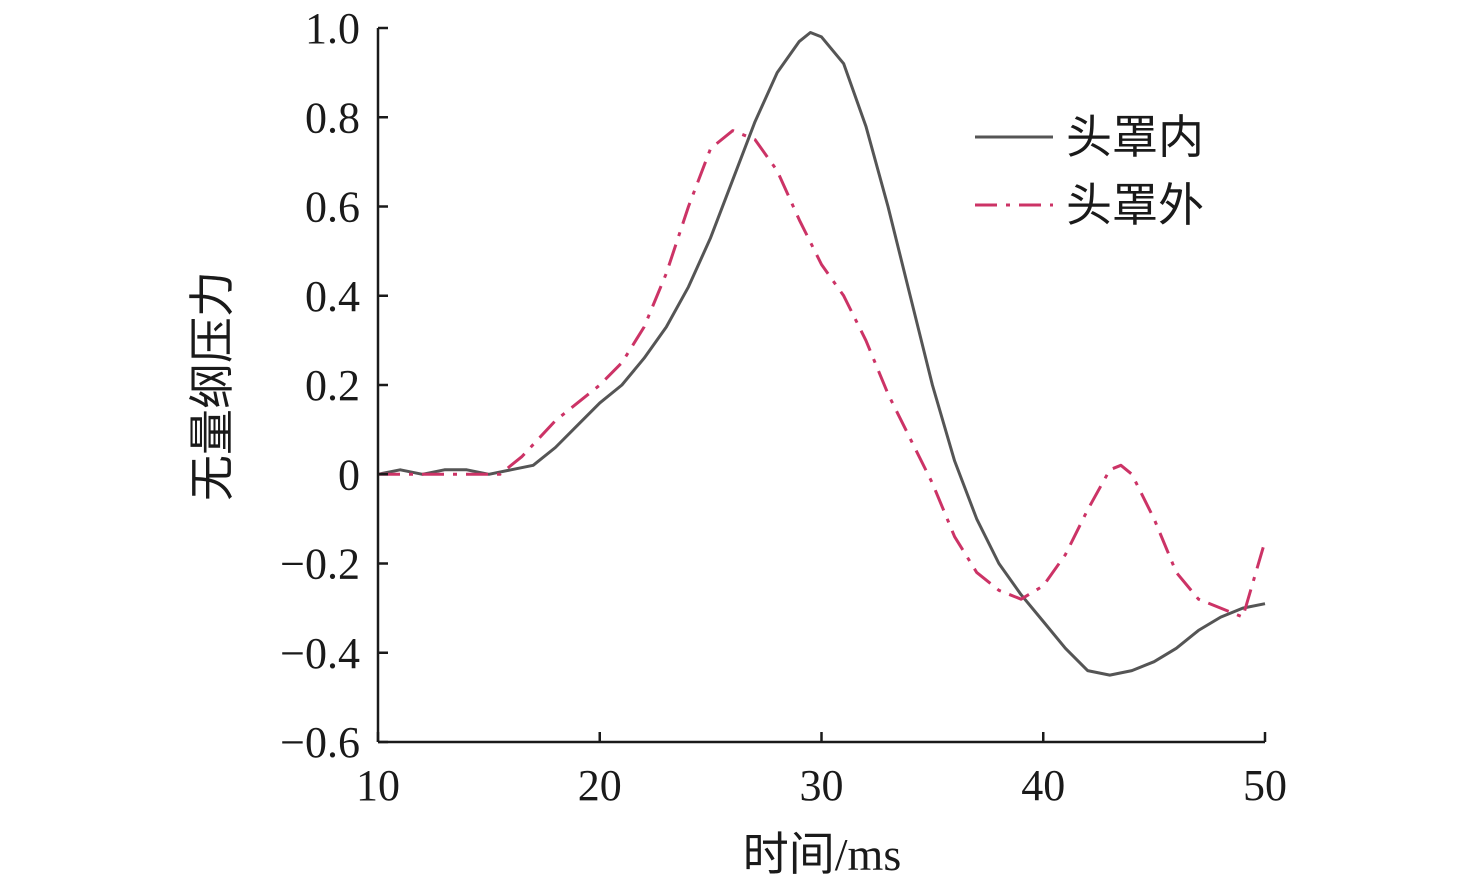  I want to click on y-axis-title: 无量纲压力, so click(212, 386).